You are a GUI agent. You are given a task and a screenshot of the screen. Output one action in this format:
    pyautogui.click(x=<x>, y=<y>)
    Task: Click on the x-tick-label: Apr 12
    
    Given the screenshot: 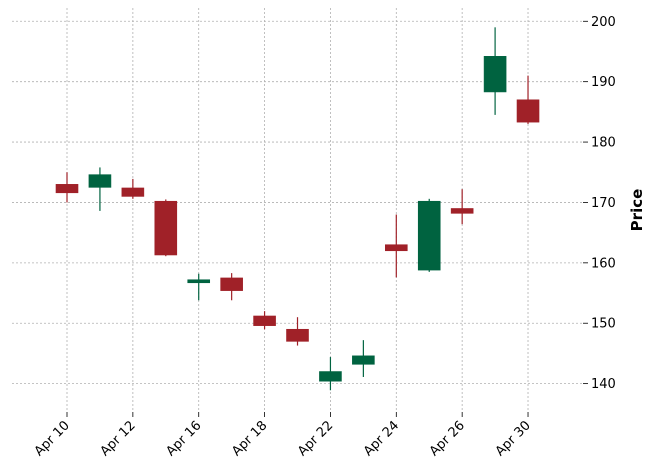 What is the action you would take?
    pyautogui.click(x=118, y=438)
    